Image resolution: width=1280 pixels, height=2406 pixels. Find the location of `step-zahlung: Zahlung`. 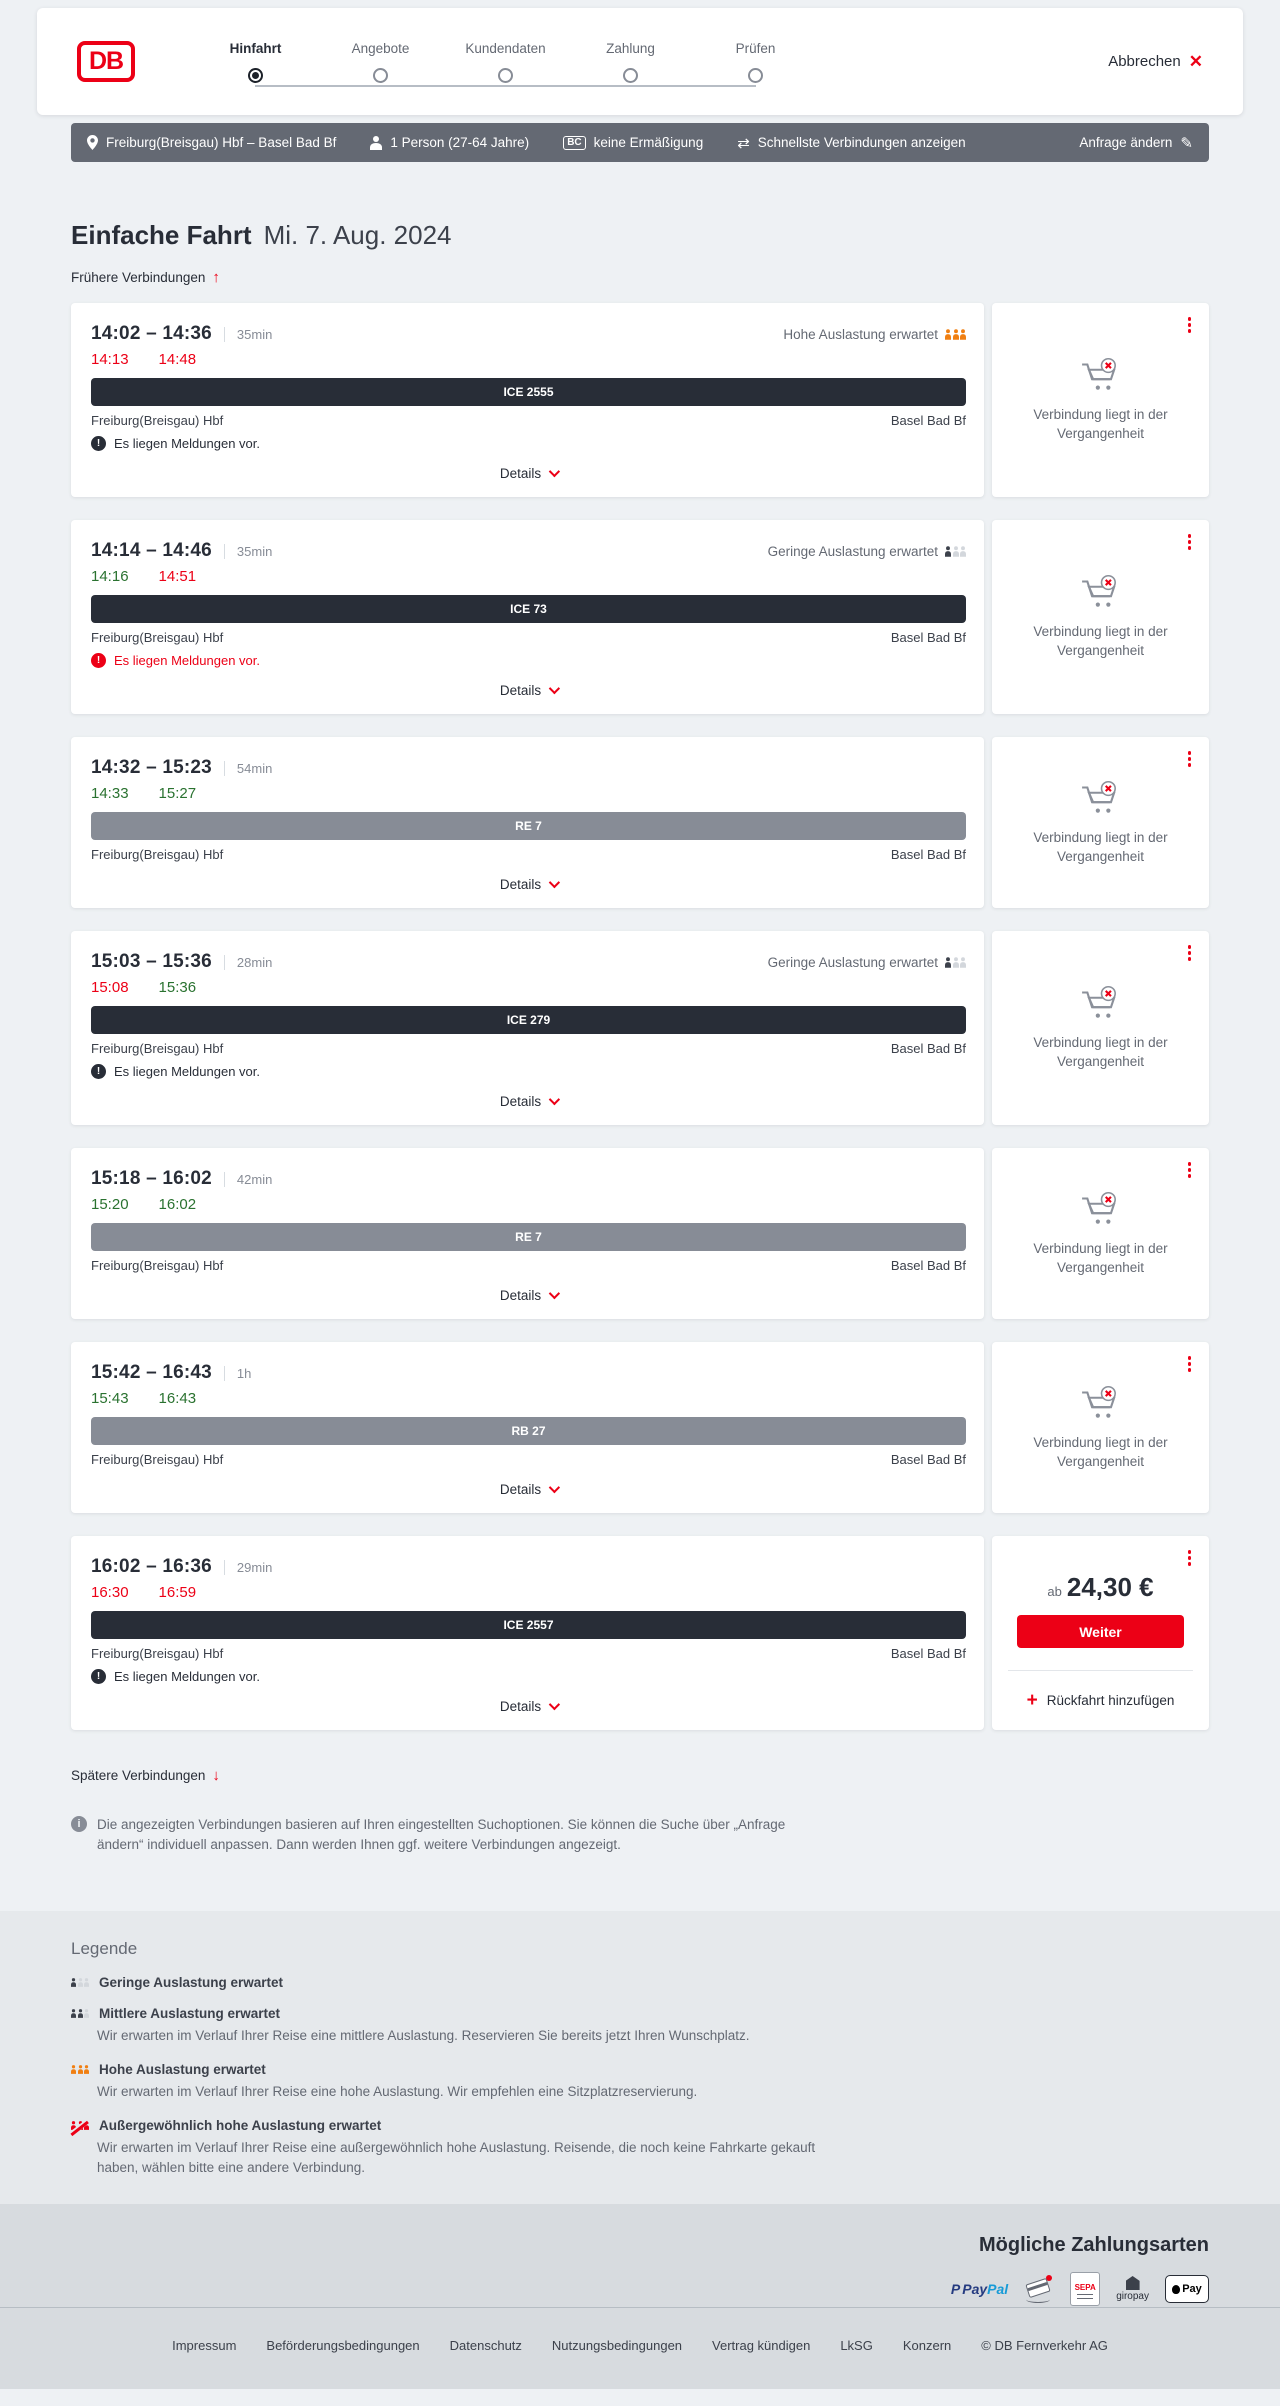

step-zahlung: Zahlung is located at coordinates (630, 62).